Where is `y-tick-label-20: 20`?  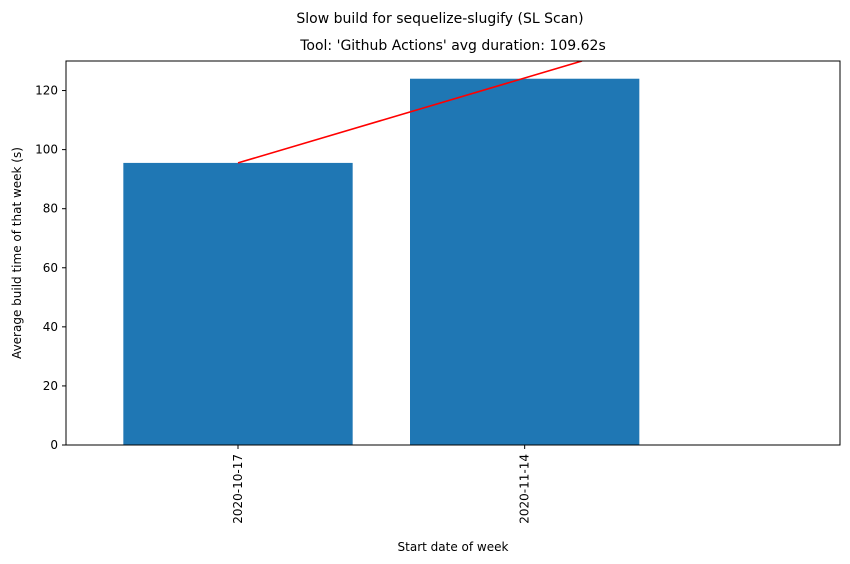 y-tick-label-20: 20 is located at coordinates (50, 386).